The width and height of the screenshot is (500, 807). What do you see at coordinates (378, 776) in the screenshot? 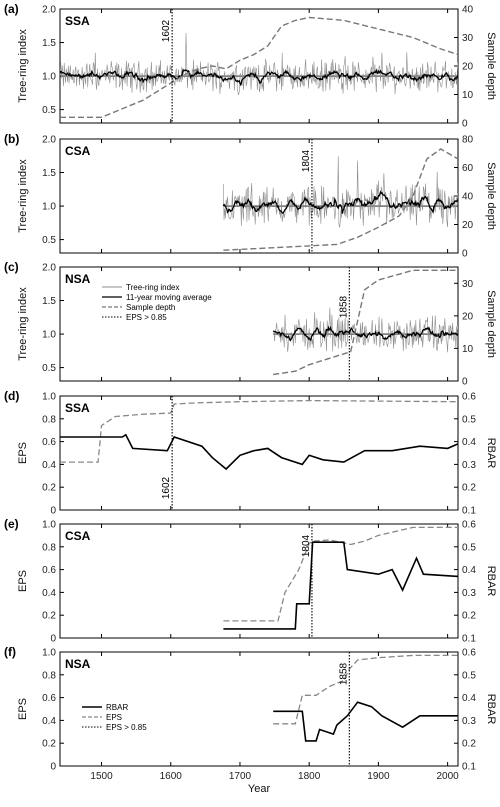
I see `x-tick-label: 1900` at bounding box center [378, 776].